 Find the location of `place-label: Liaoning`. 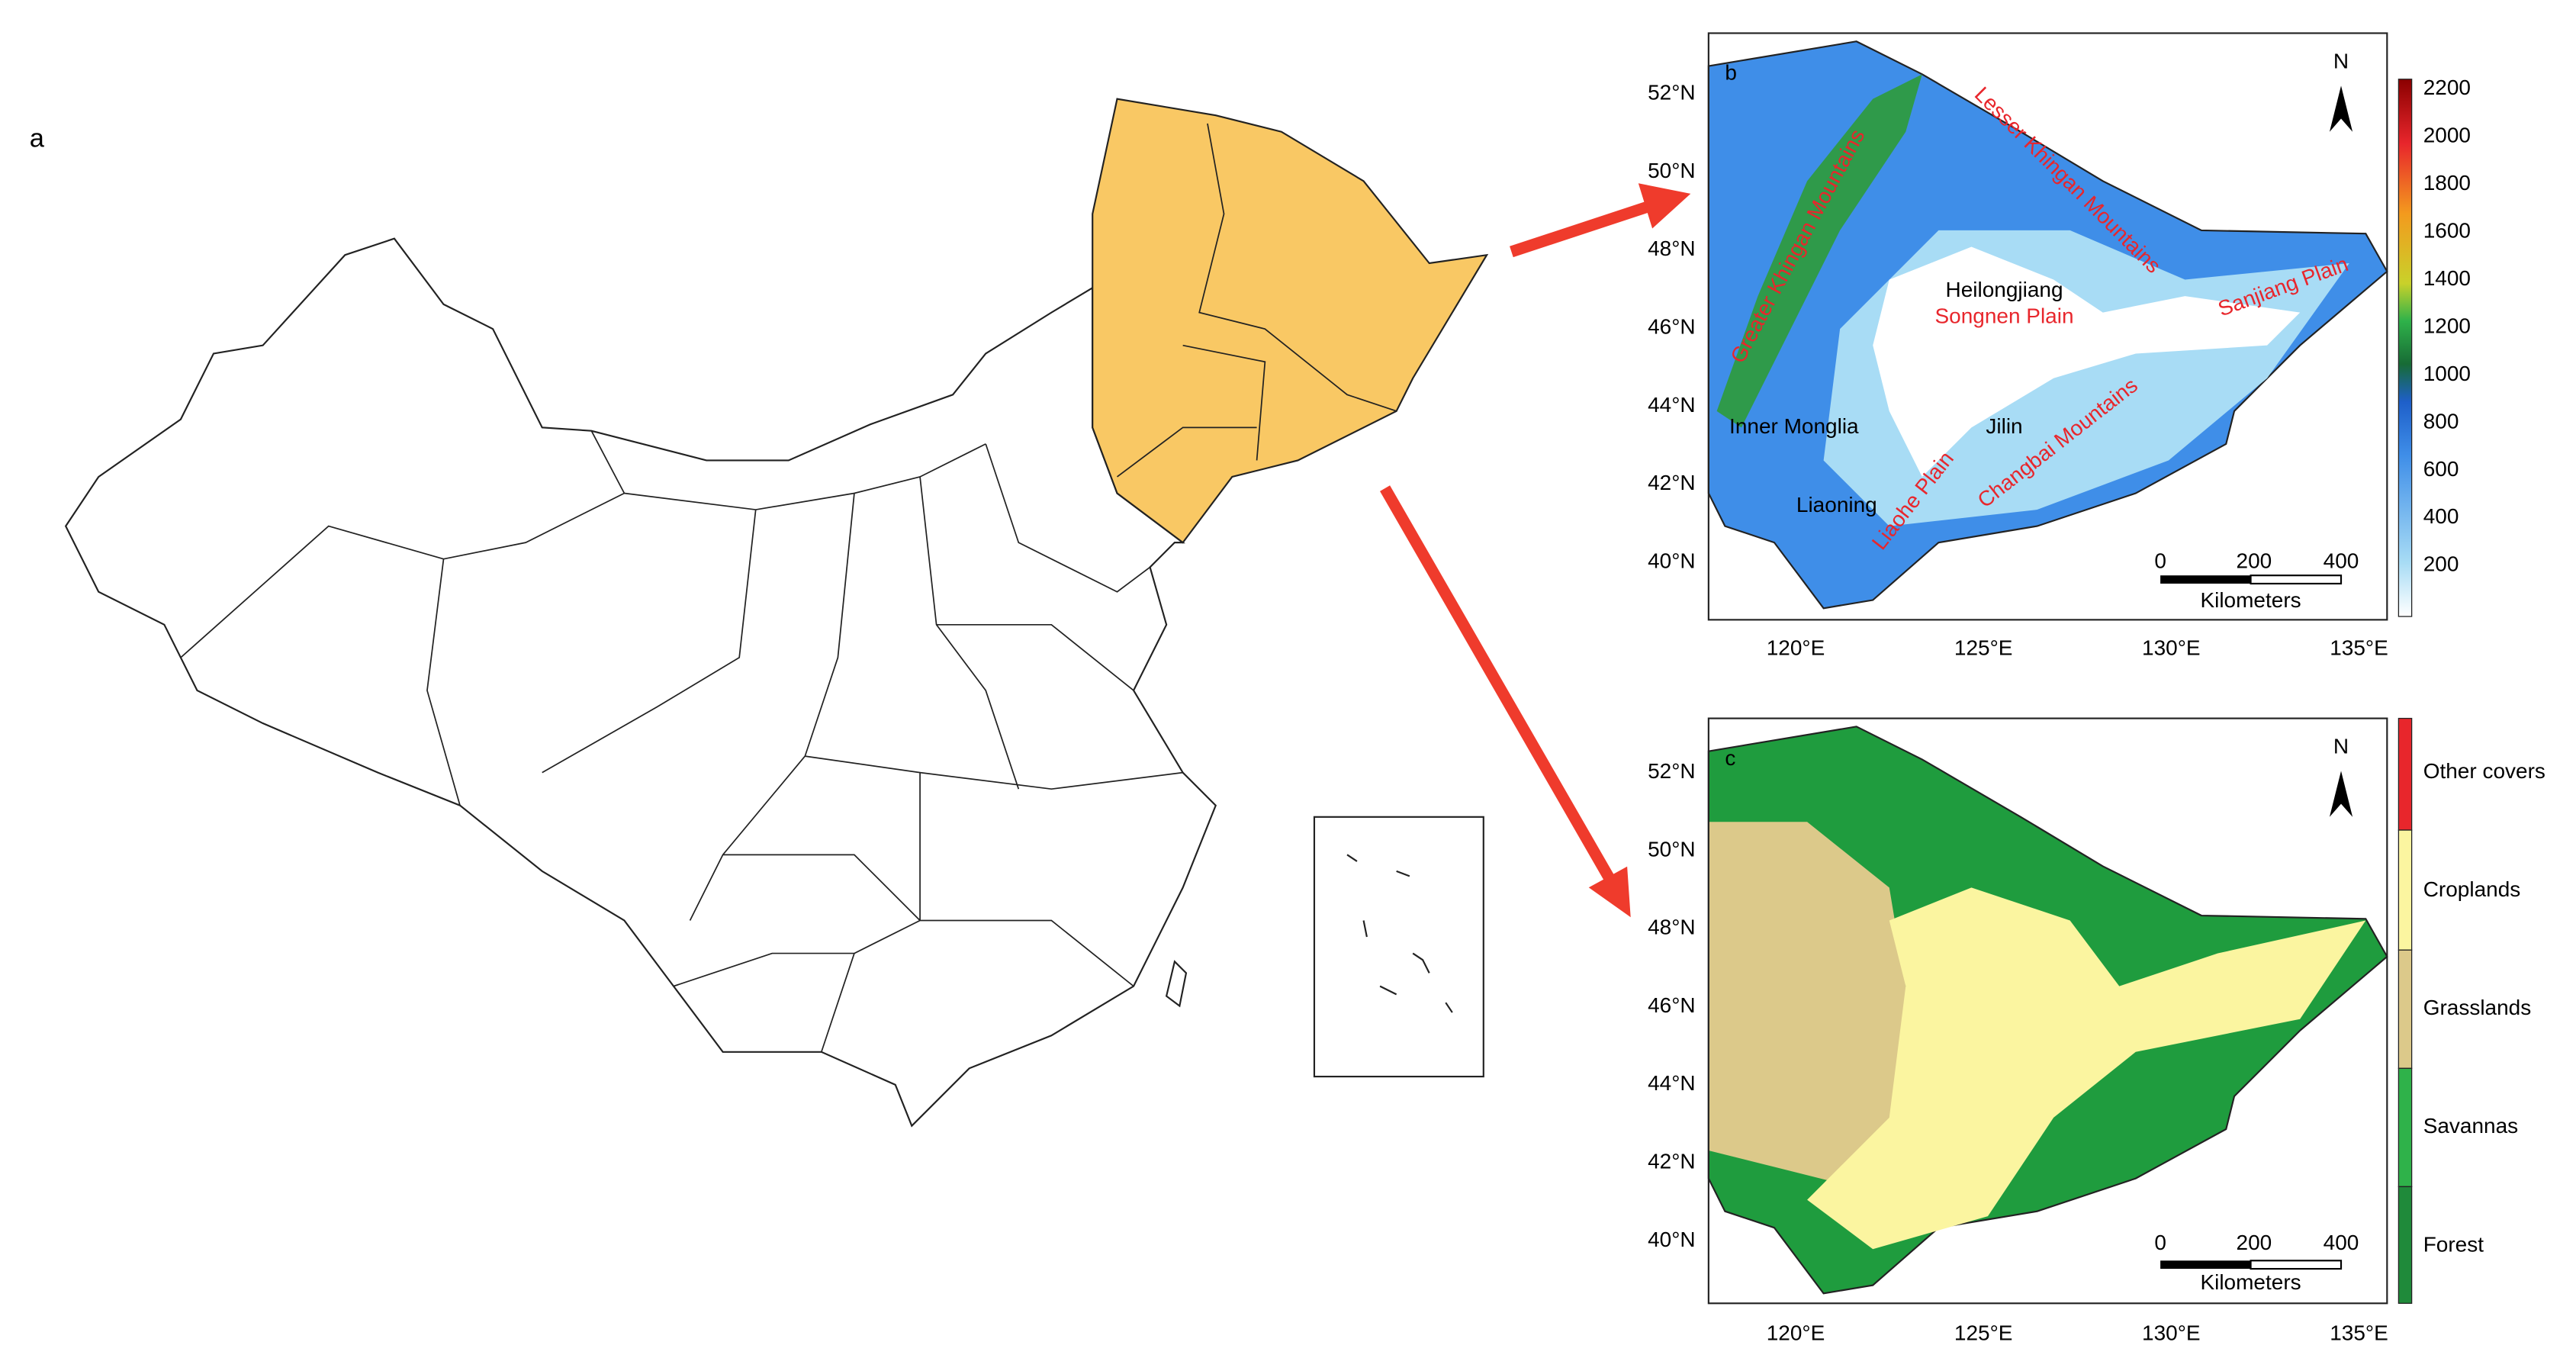

place-label: Liaoning is located at coordinates (1836, 505).